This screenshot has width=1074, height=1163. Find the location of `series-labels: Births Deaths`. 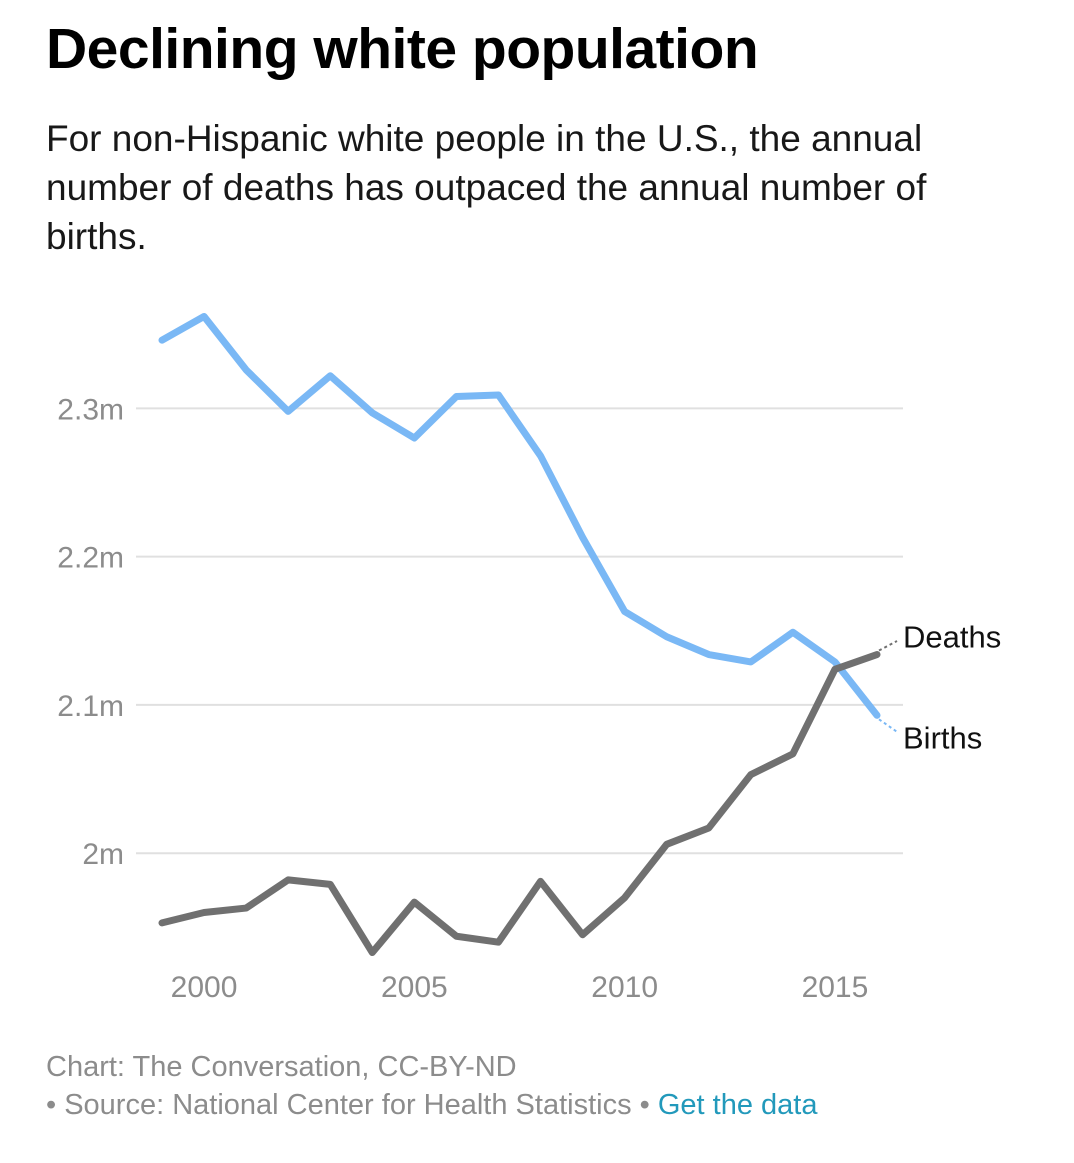

series-labels: Births Deaths is located at coordinates (939, 687).